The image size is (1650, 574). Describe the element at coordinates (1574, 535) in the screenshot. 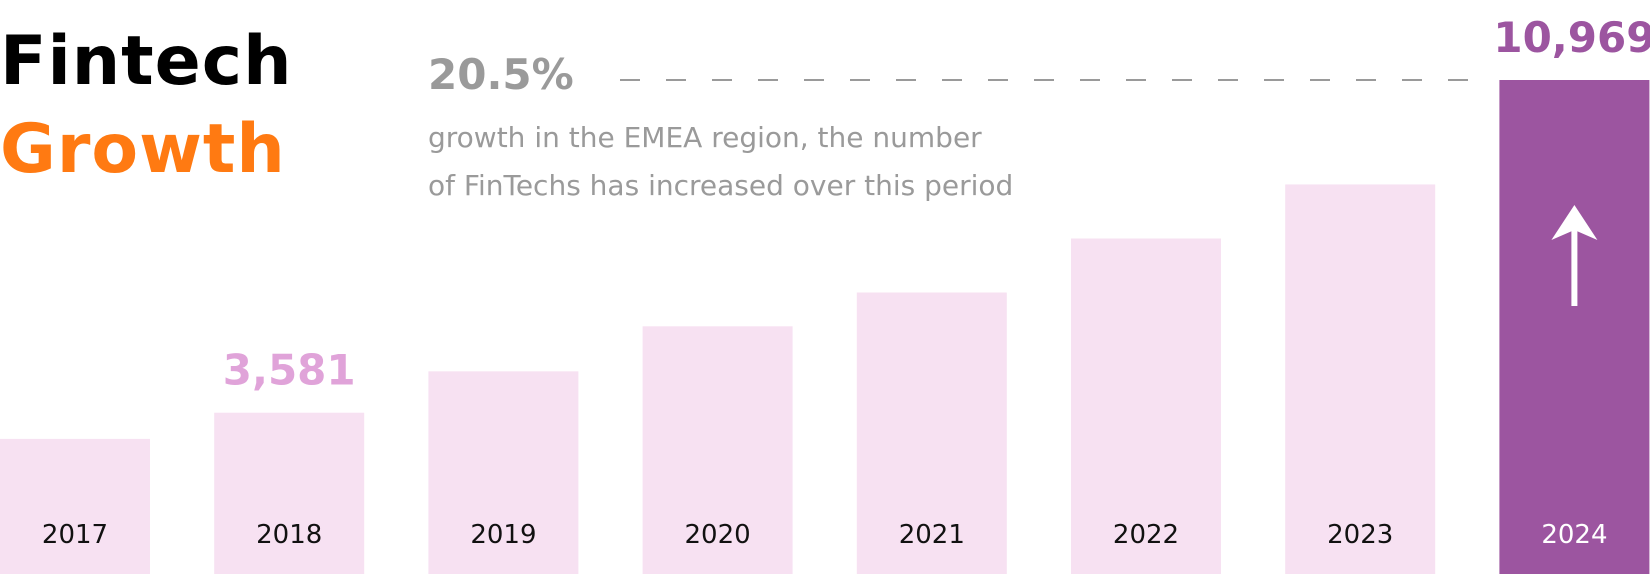

I see `category-label-2024: 2024` at that location.